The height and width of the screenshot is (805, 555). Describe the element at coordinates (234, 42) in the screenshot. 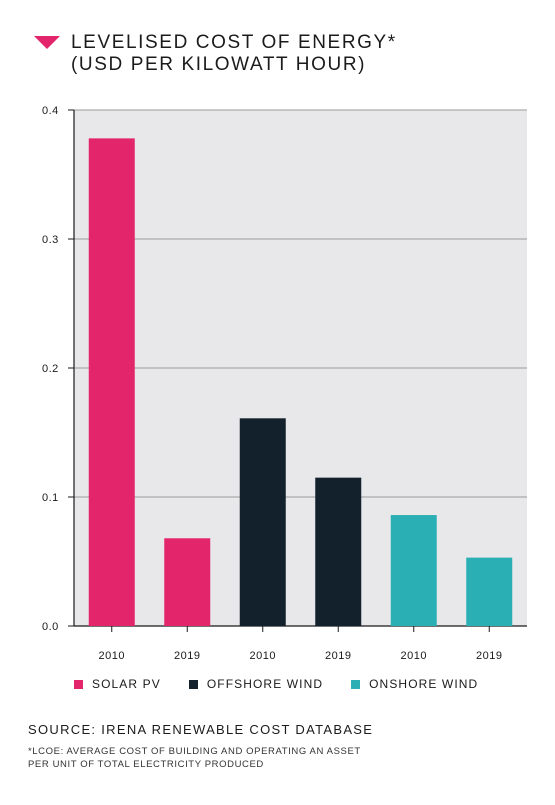

I see `title-line-1: LEVELISED COST OF ENERGY*` at that location.